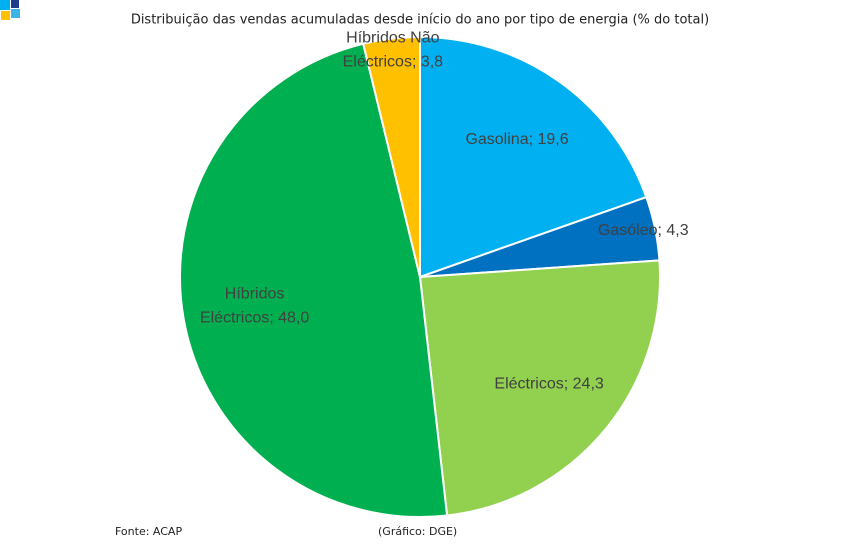 The image size is (841, 549). Describe the element at coordinates (10, 10) in the screenshot. I see `logo` at that location.